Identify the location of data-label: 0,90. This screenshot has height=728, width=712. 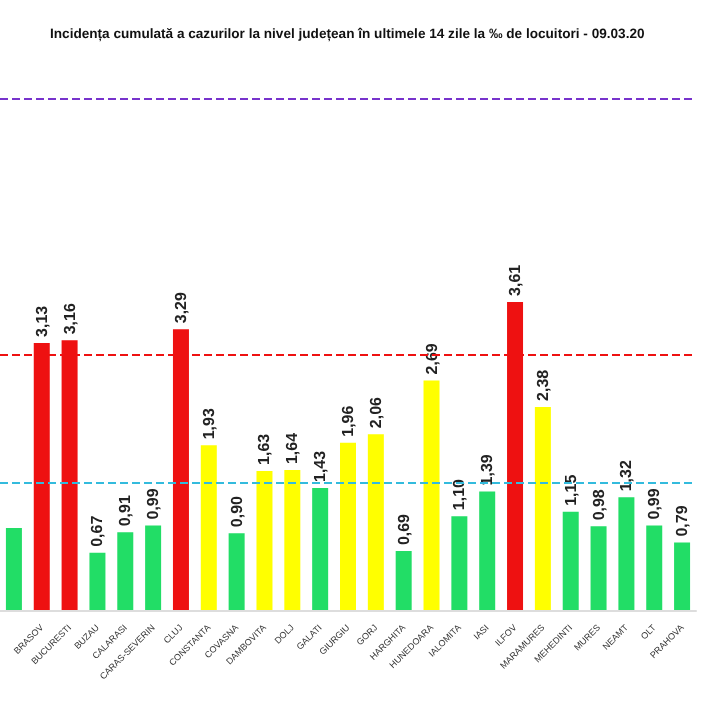
(236, 511).